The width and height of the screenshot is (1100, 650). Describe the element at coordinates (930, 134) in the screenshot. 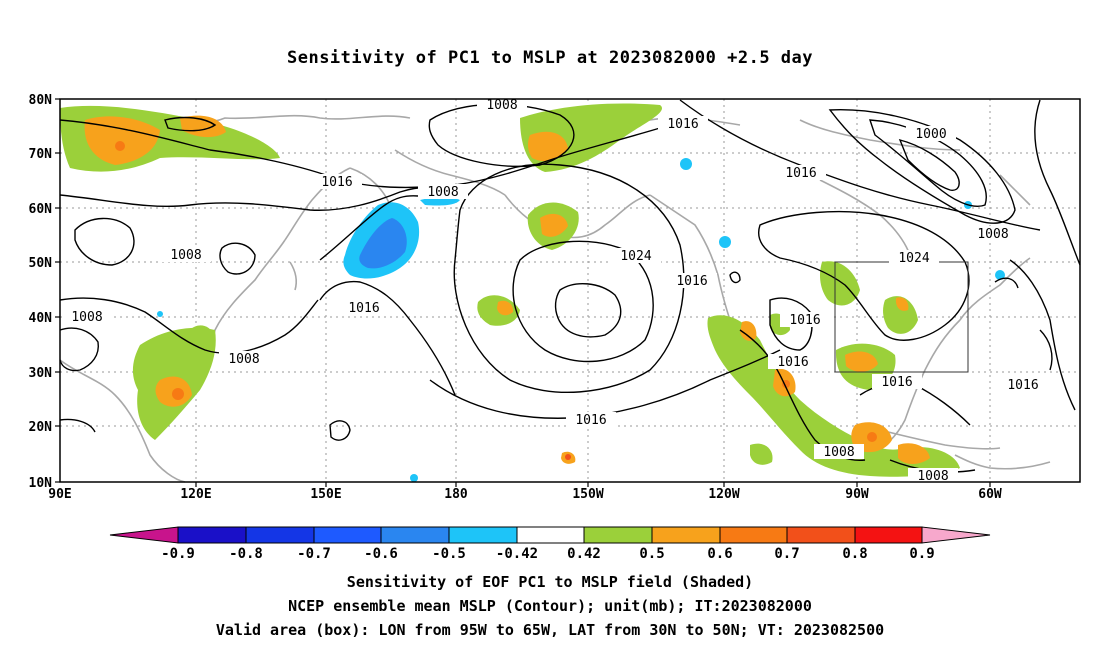

I see `contour-label: 1000` at that location.